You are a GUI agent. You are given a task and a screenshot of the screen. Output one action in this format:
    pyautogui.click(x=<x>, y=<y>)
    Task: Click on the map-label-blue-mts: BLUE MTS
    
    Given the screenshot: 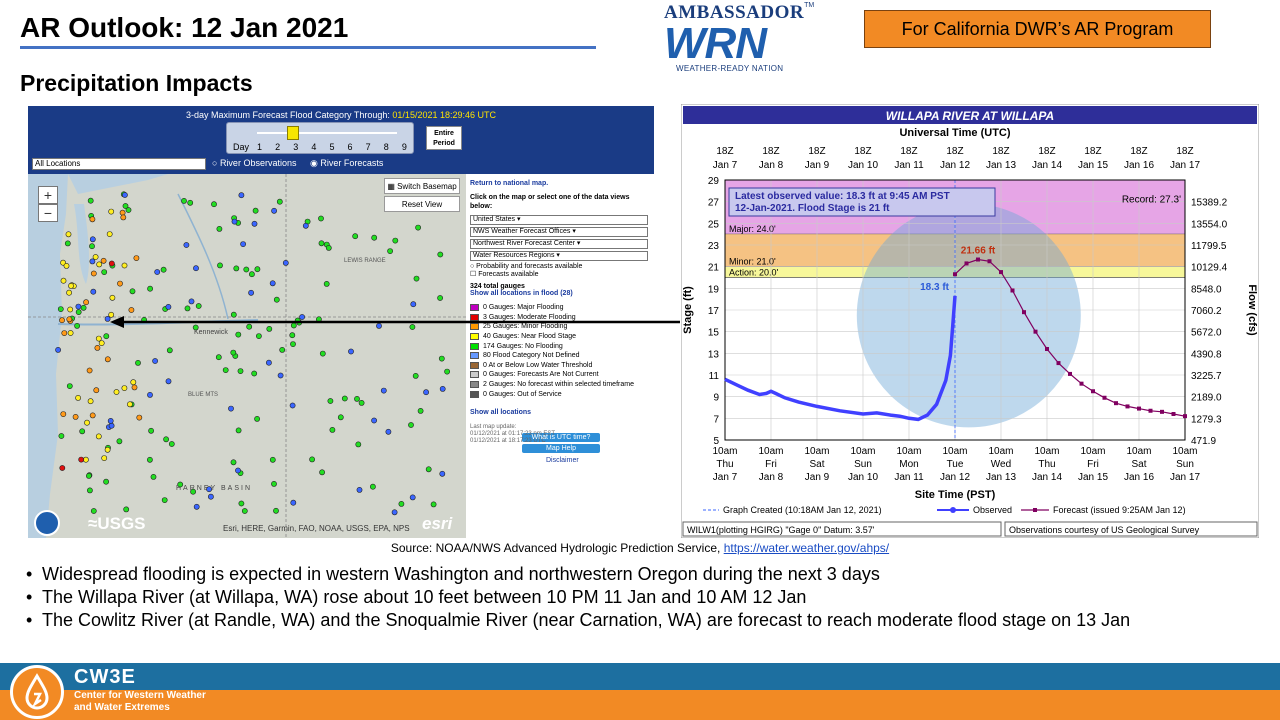 What is the action you would take?
    pyautogui.click(x=203, y=395)
    